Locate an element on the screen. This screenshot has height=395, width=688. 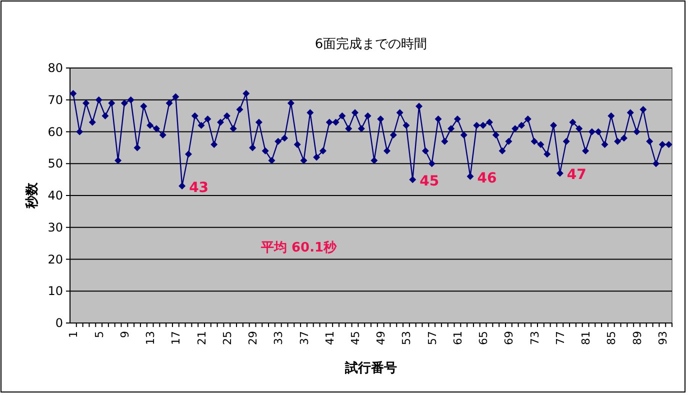
y-tick-label: 60 is located at coordinates (55, 131).